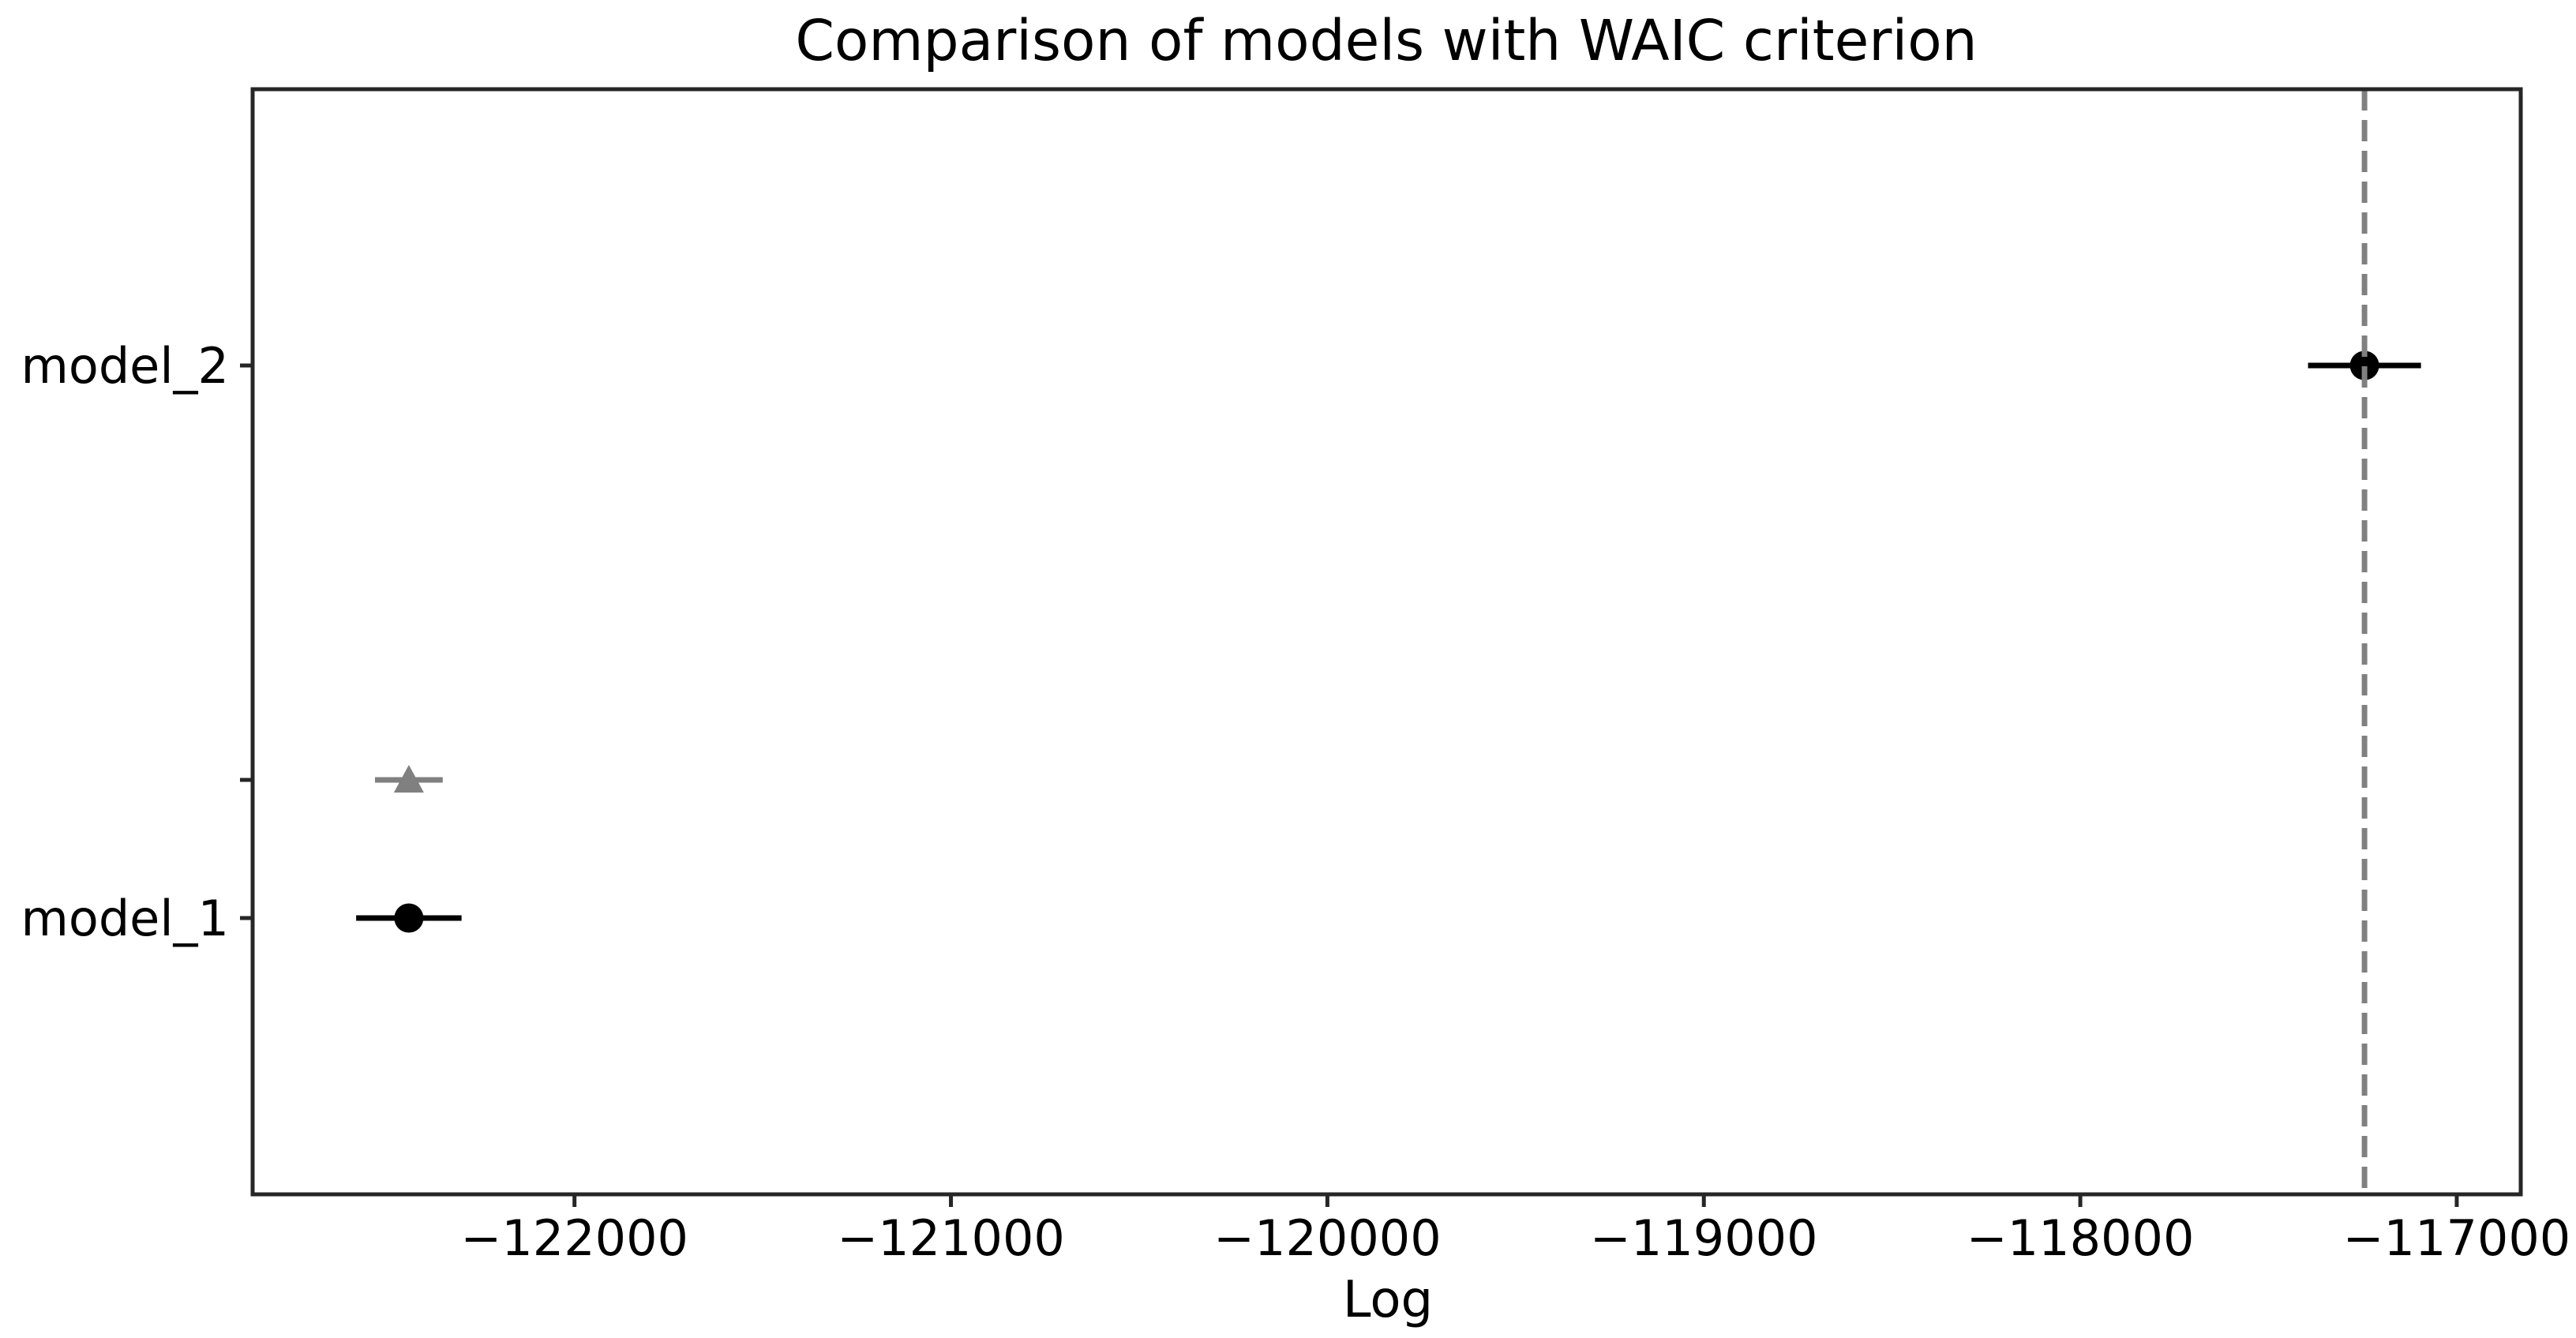 The width and height of the screenshot is (2576, 1338). I want to click on x-tick-label: −121000, so click(951, 1238).